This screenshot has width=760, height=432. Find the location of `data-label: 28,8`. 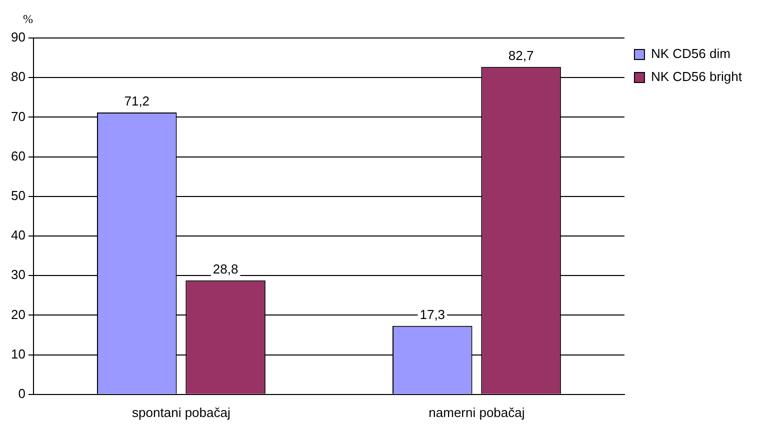

data-label: 28,8 is located at coordinates (225, 268).